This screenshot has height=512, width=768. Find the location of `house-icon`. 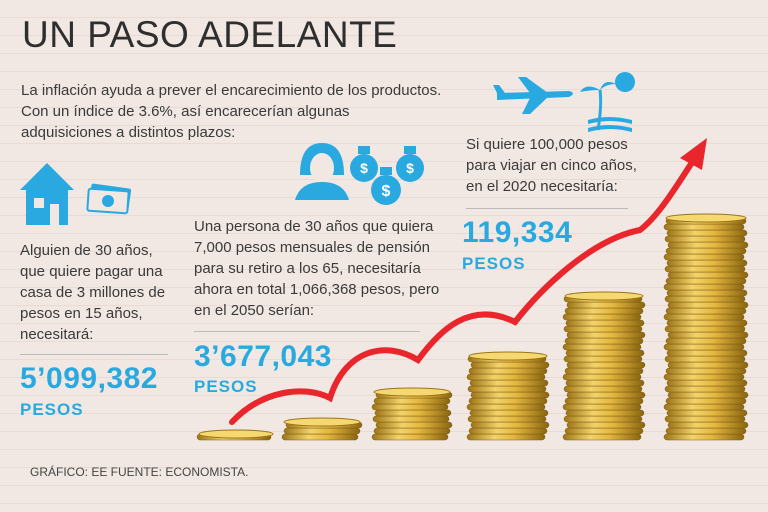

house-icon is located at coordinates (47, 194).